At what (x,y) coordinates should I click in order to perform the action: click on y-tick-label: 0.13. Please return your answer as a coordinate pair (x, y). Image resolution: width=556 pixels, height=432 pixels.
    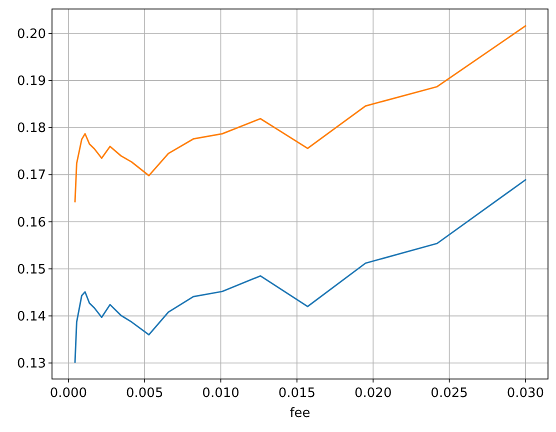
    Looking at the image, I should click on (31, 364).